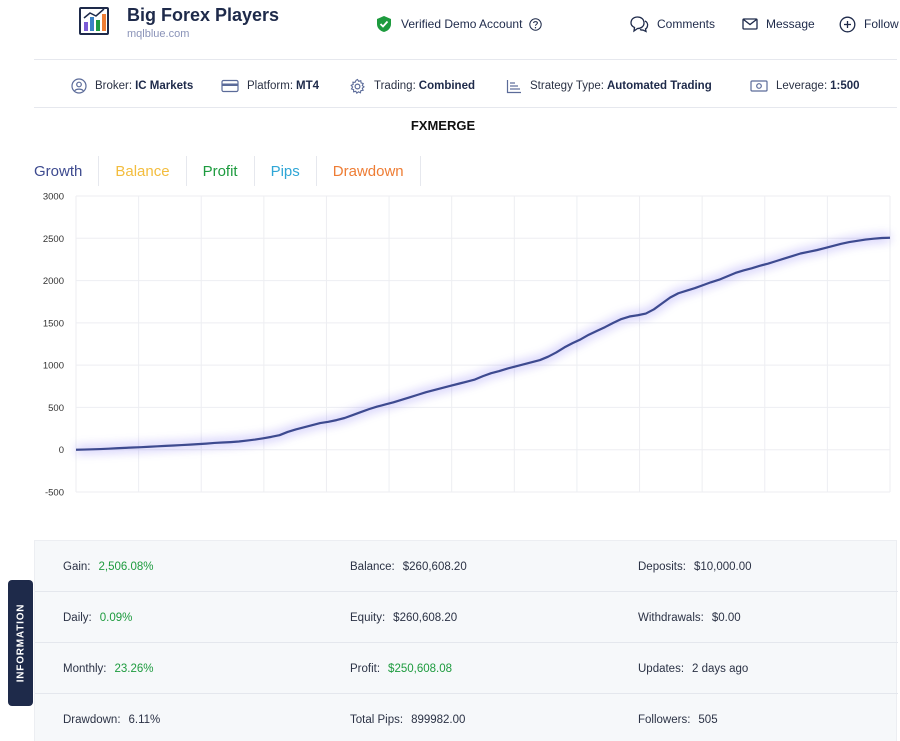 This screenshot has width=900, height=741. I want to click on leverage-label: Leverage:, so click(802, 86).